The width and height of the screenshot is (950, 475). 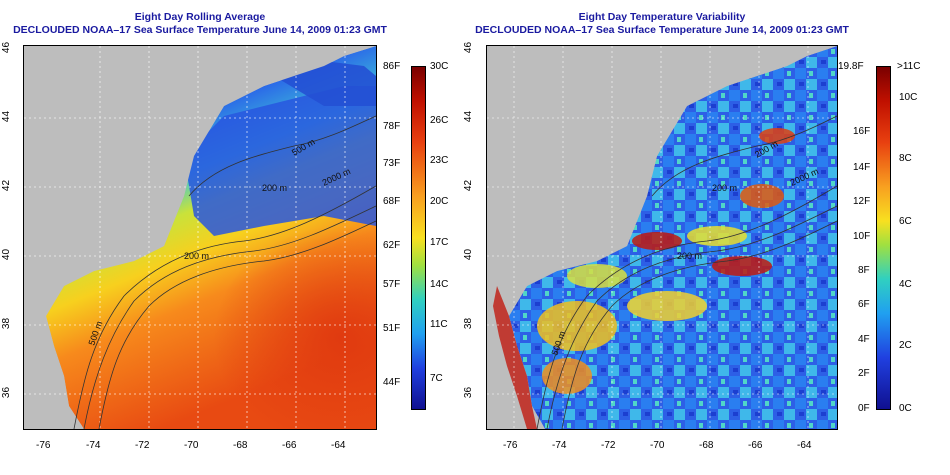 I want to click on left-cb-c-label: 20C, so click(x=439, y=201).